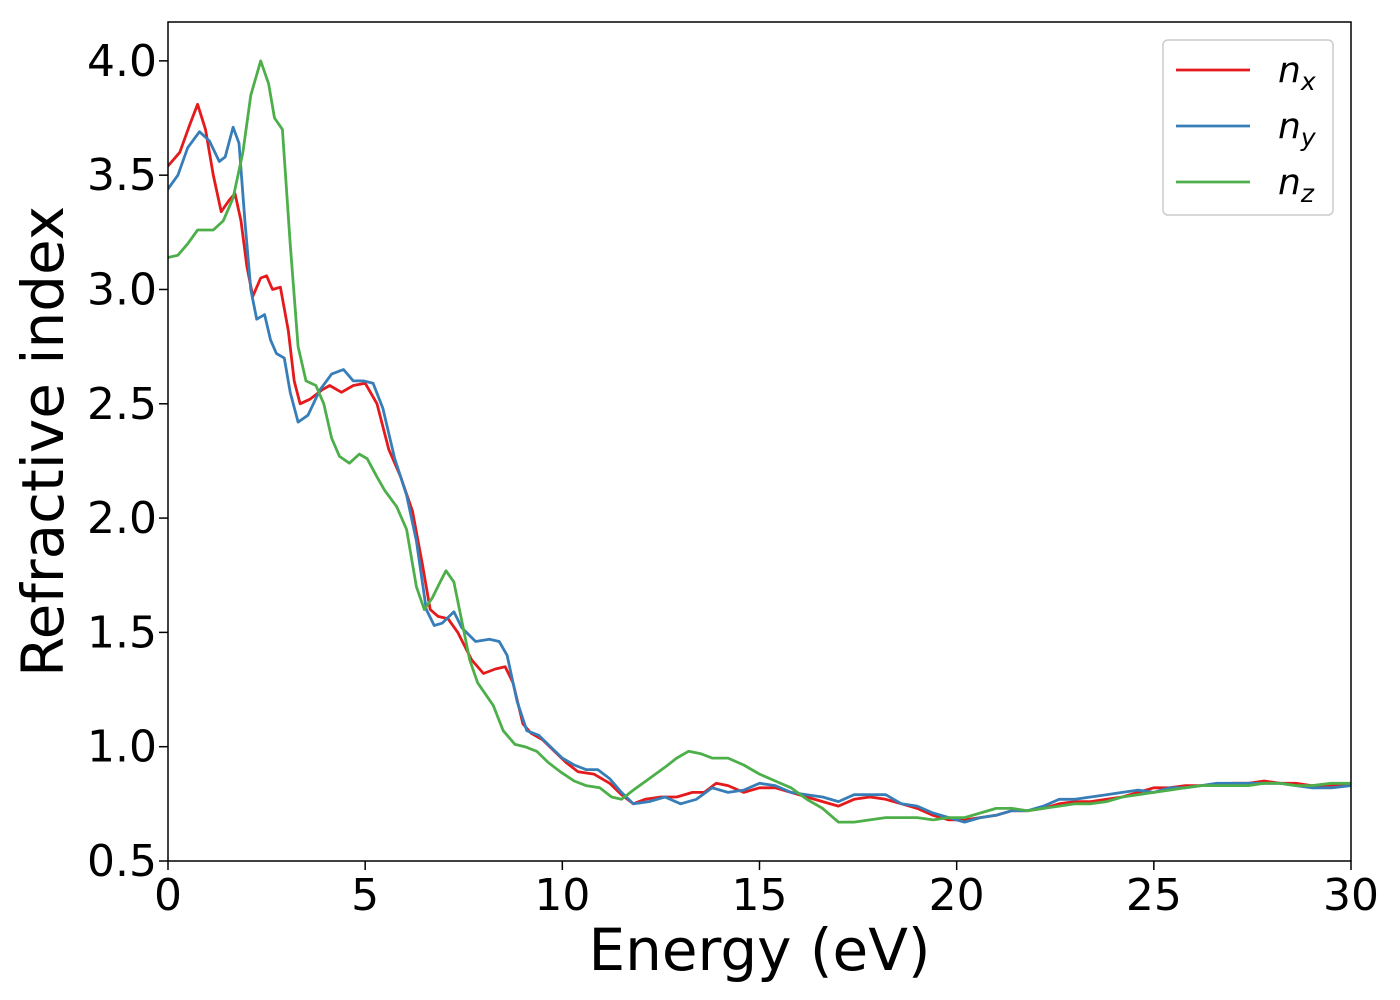 The height and width of the screenshot is (1000, 1400). Describe the element at coordinates (43, 441) in the screenshot. I see `y-axis-label: Refractive index` at that location.